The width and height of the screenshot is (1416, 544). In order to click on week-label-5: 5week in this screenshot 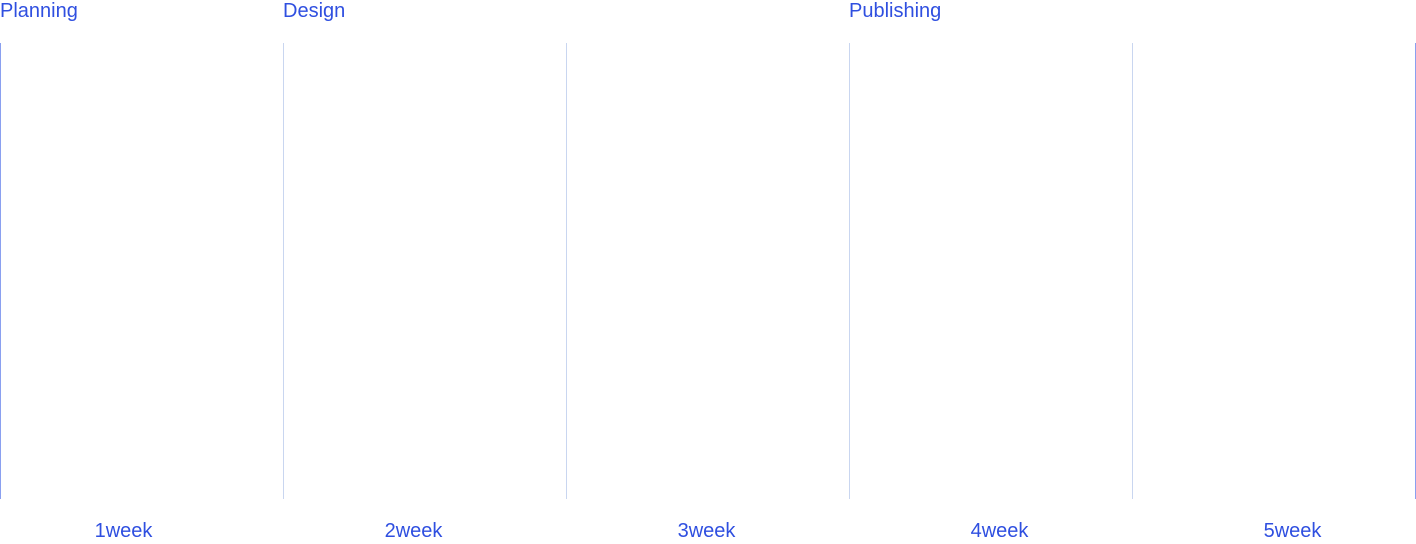, I will do `click(1292, 531)`.